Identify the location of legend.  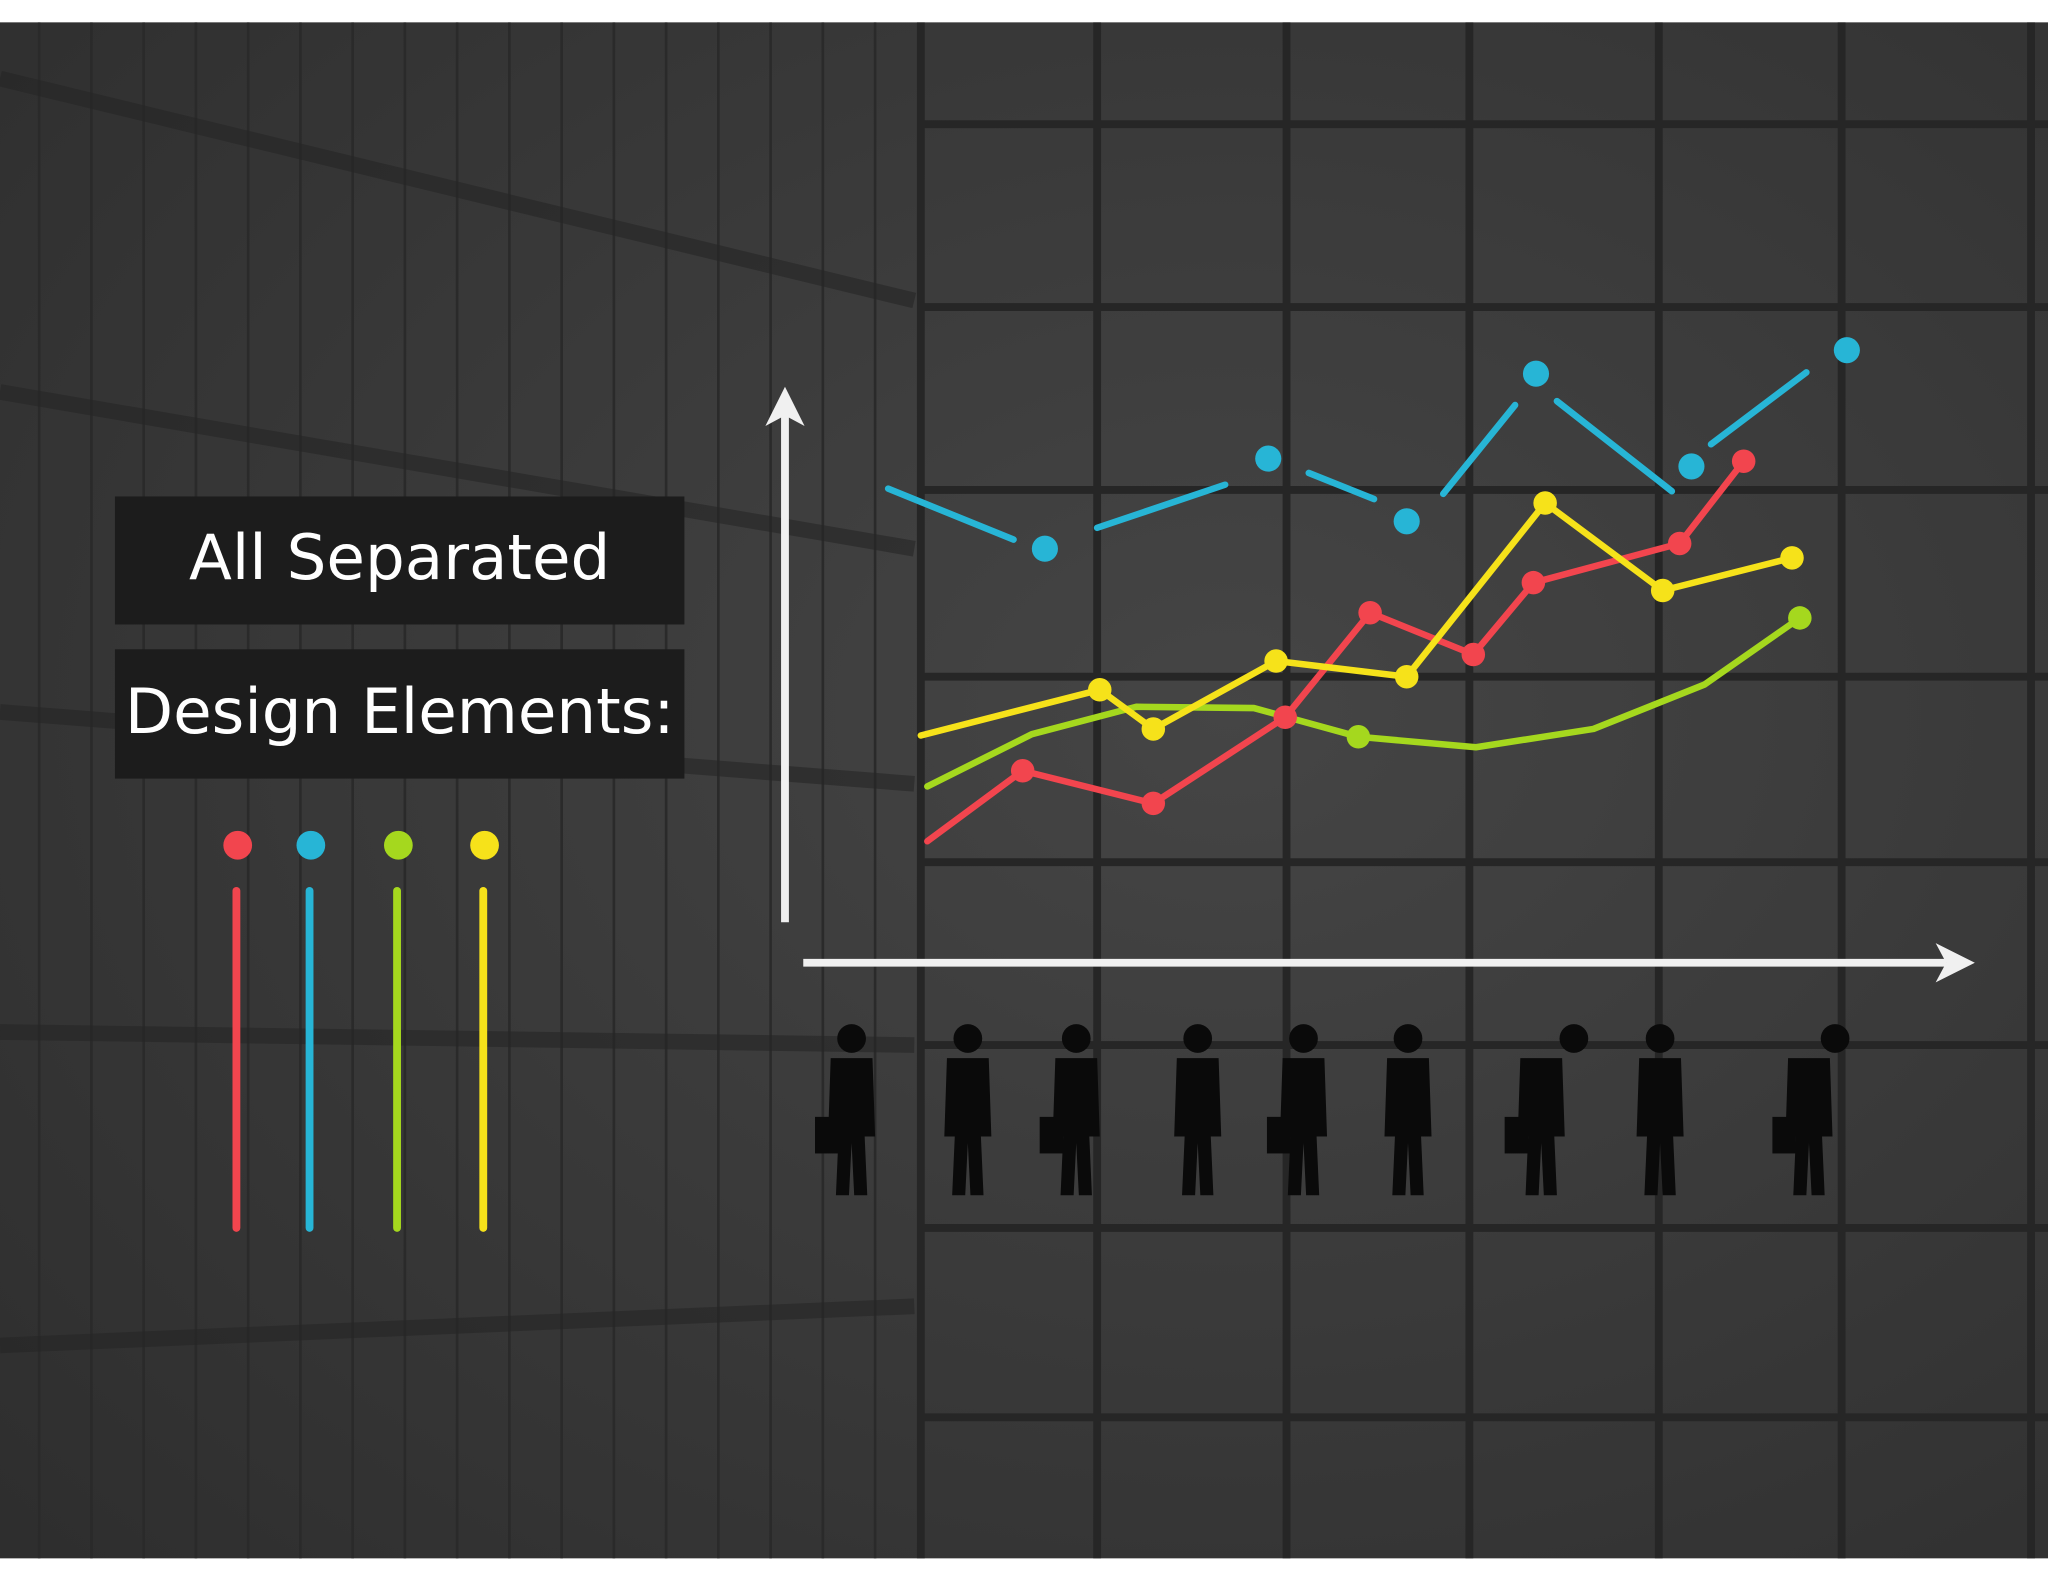
(361, 1031).